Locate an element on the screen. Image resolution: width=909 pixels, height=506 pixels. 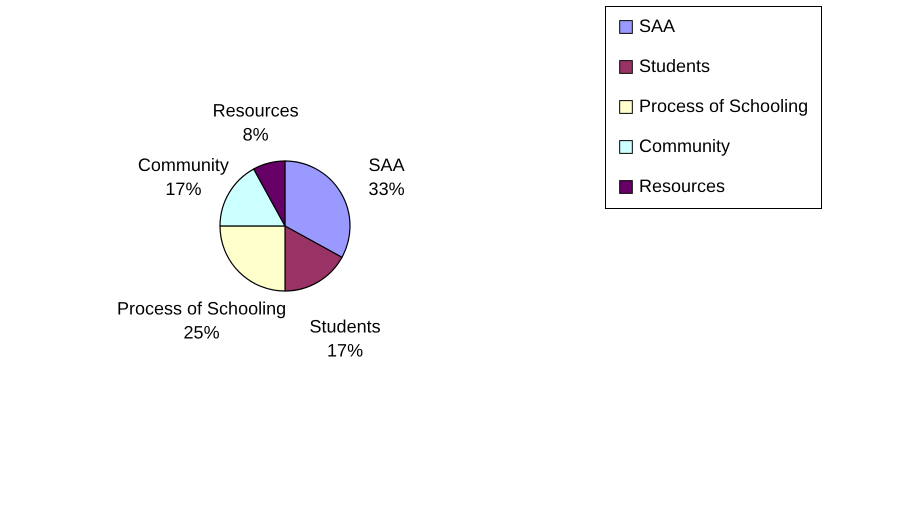
data-label: 8% is located at coordinates (255, 134).